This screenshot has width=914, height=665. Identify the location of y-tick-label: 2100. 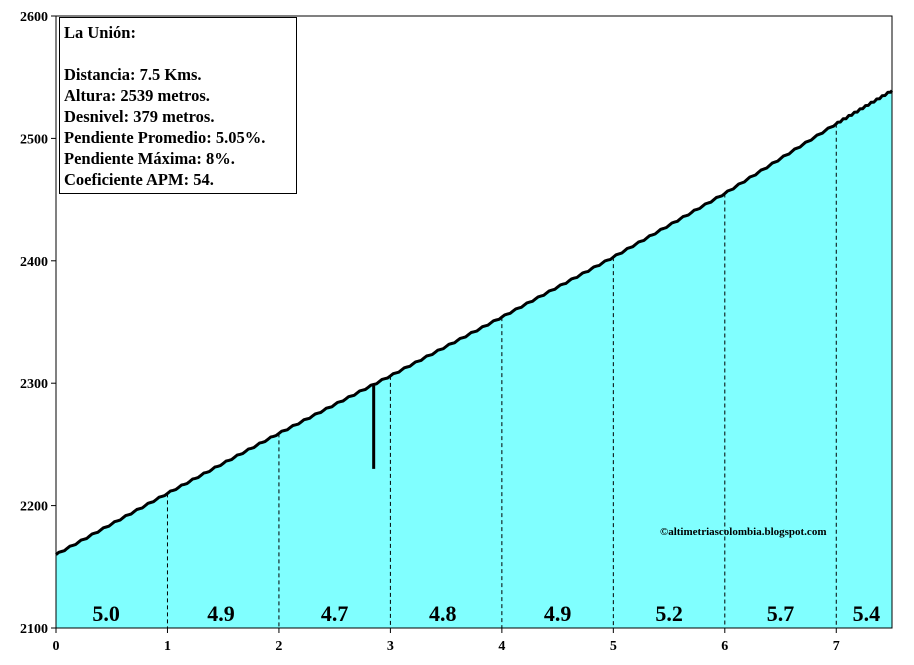
(34, 629).